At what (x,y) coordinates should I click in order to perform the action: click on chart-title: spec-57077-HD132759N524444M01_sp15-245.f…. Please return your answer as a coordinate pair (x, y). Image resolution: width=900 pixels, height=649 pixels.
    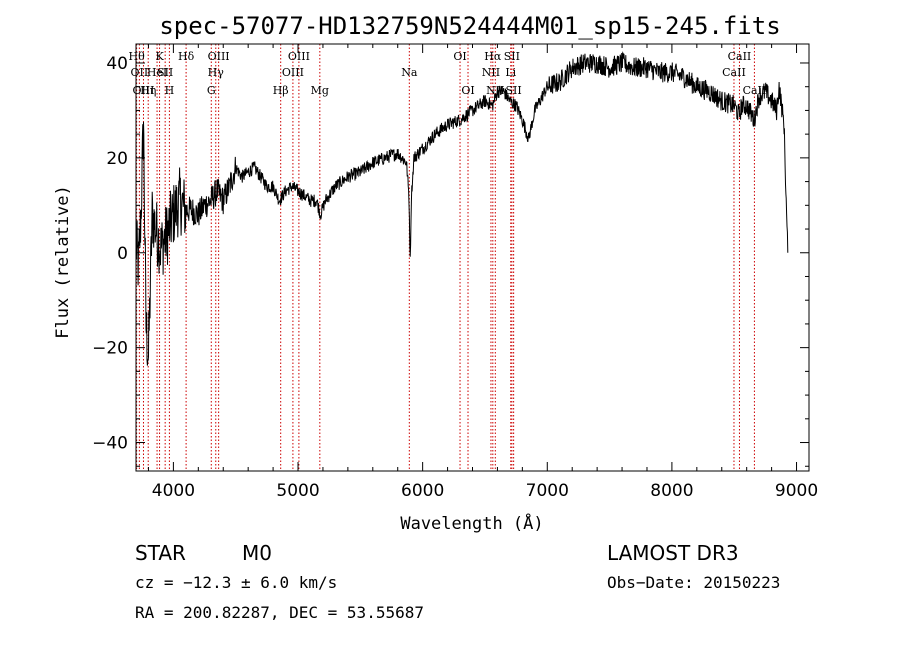
    Looking at the image, I should click on (469, 26).